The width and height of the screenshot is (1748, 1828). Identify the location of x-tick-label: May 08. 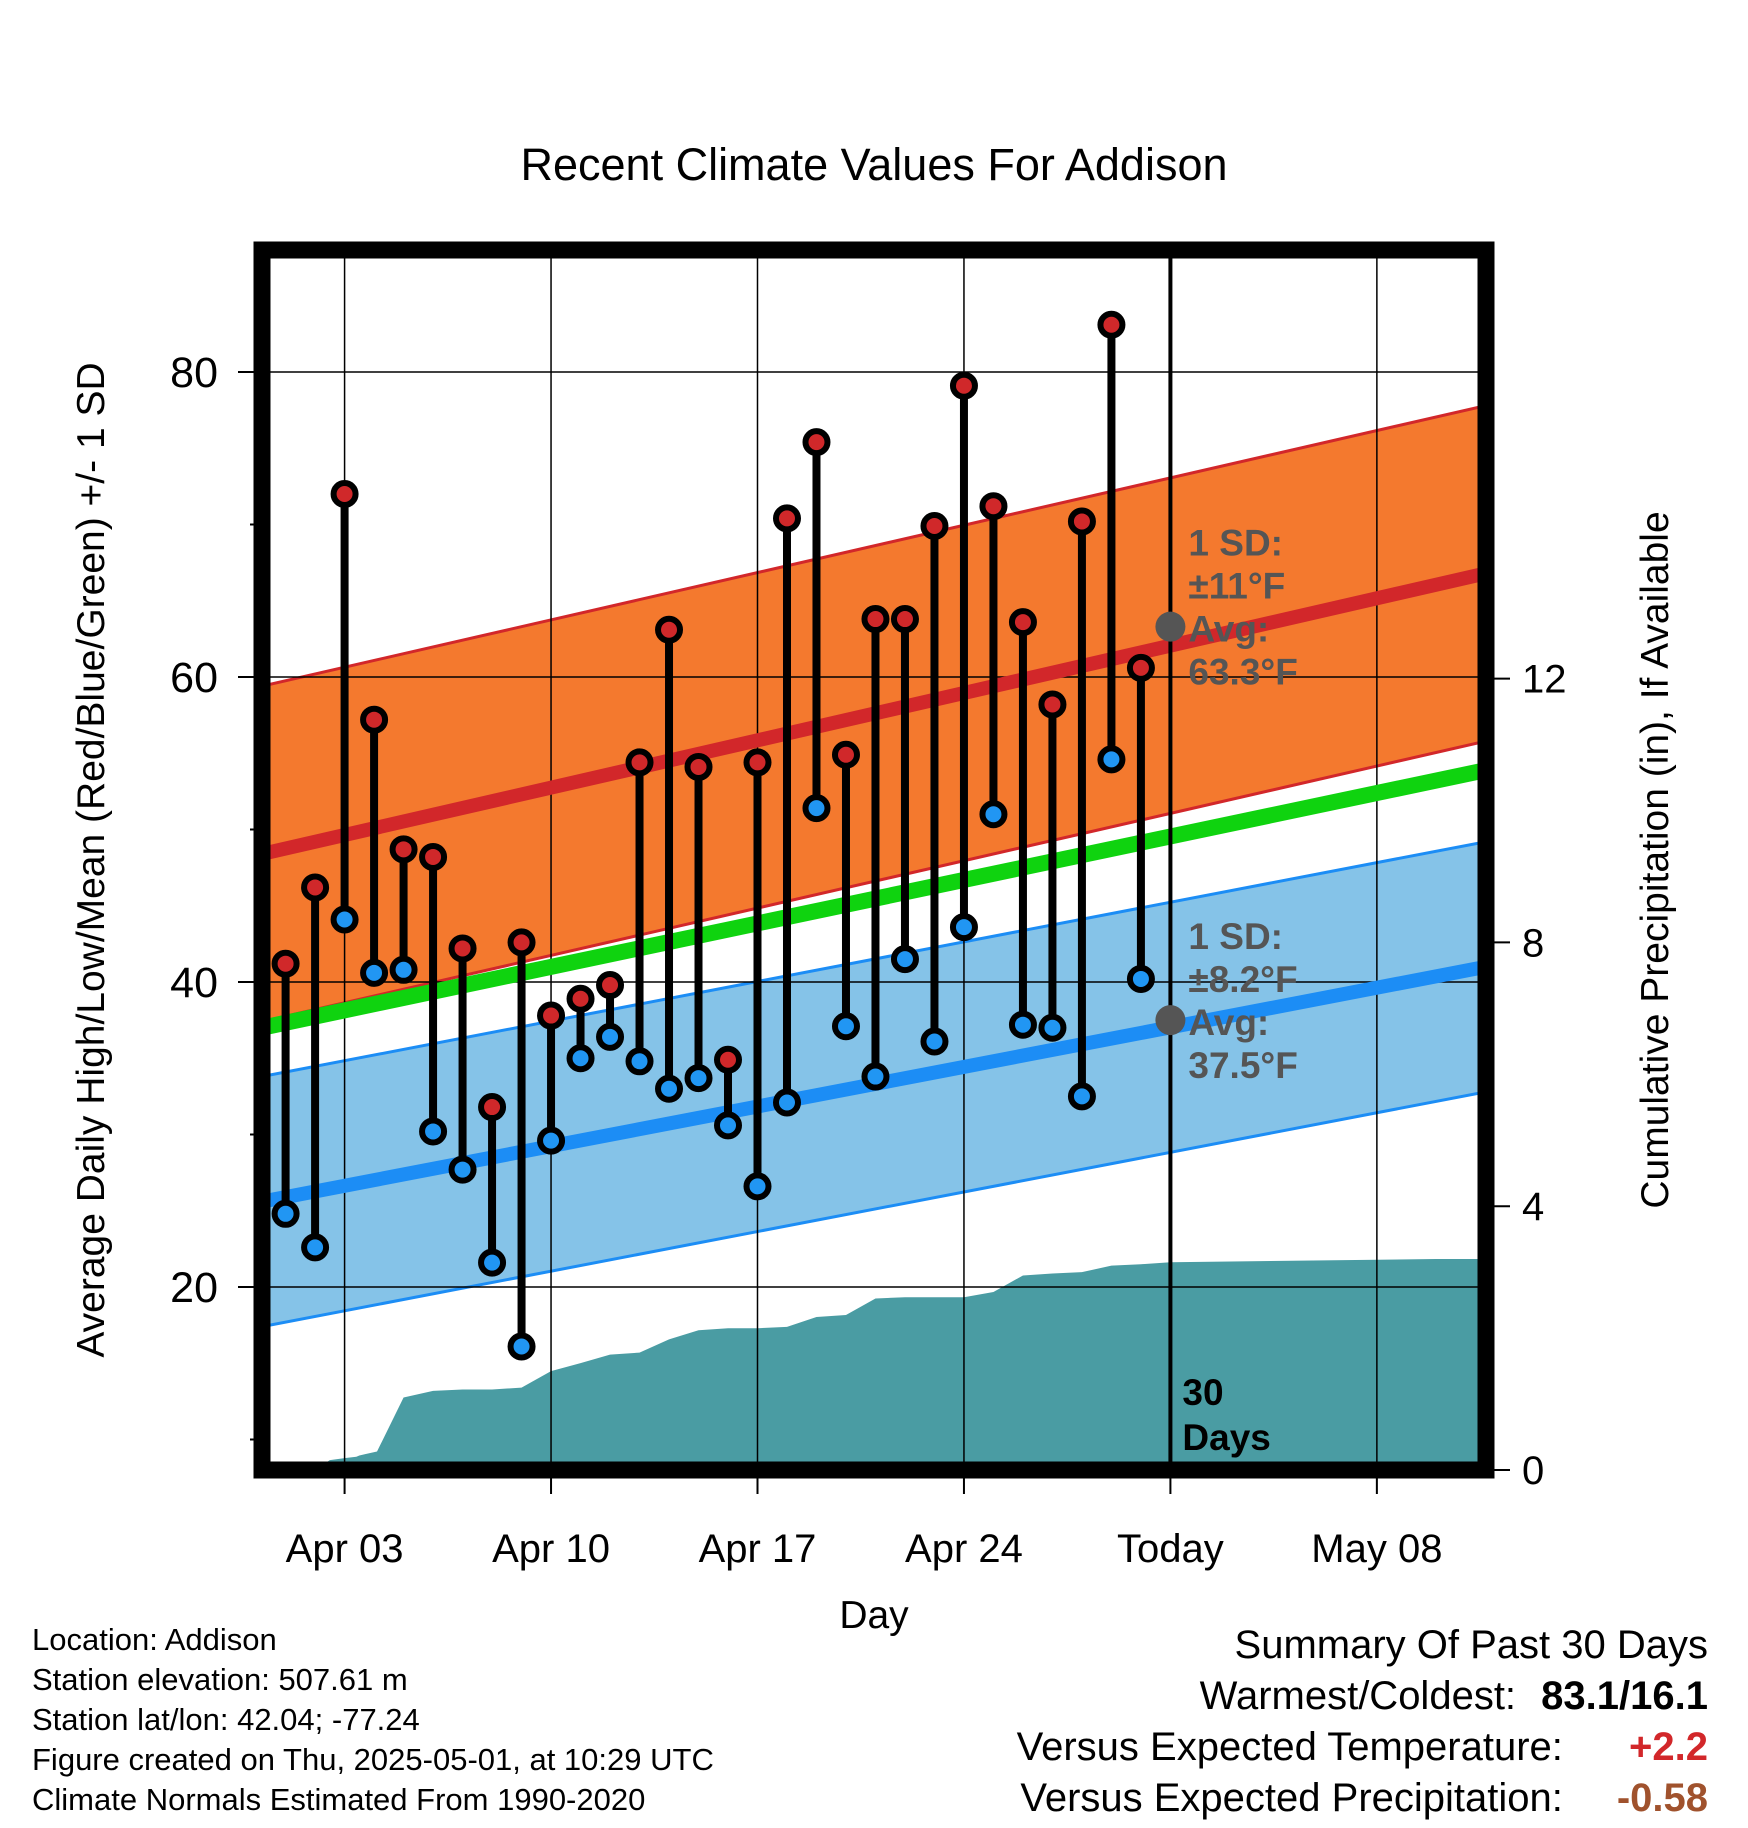
(1376, 1549).